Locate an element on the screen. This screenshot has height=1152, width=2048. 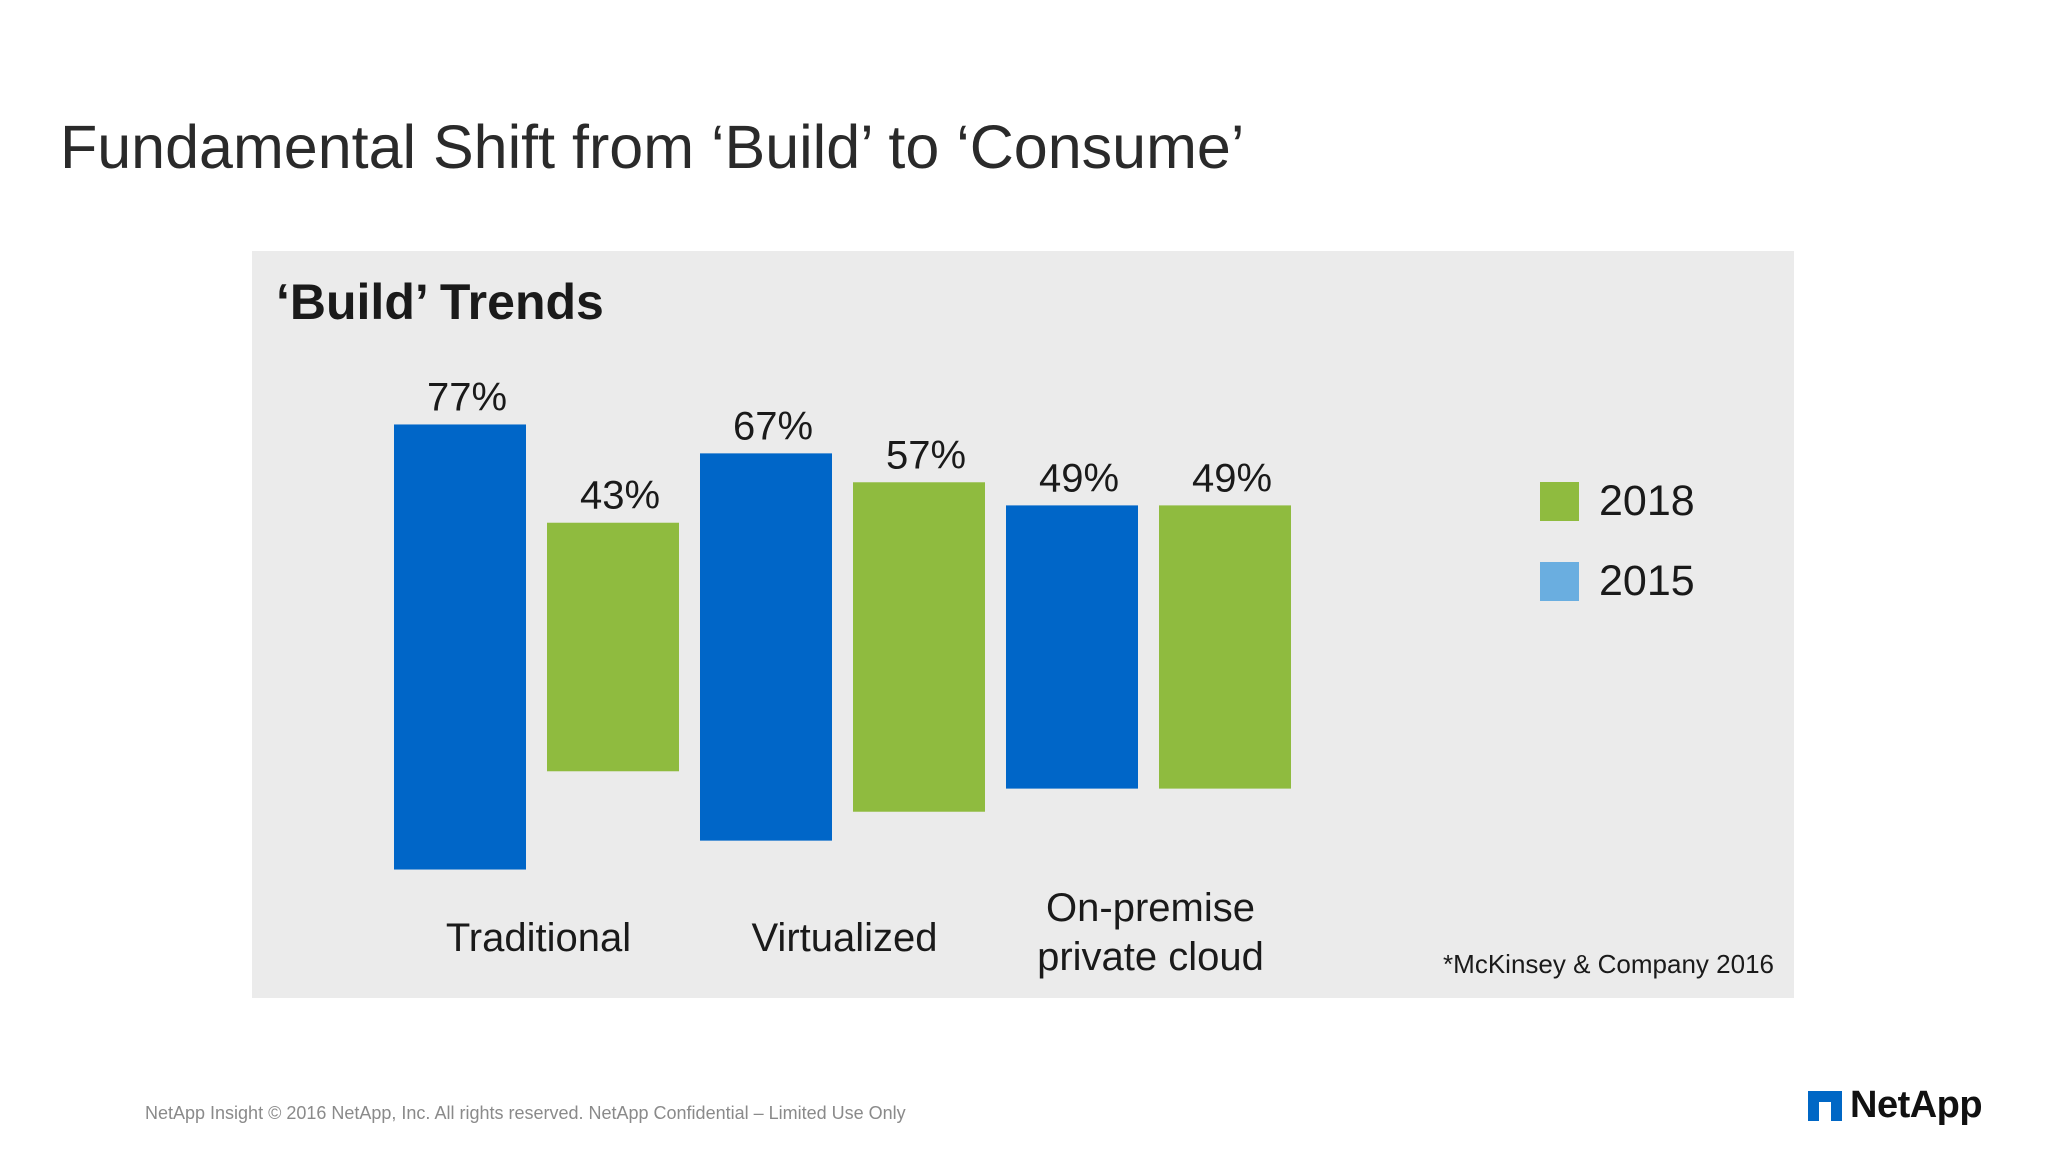
category-label-line: On-premise is located at coordinates (1150, 908).